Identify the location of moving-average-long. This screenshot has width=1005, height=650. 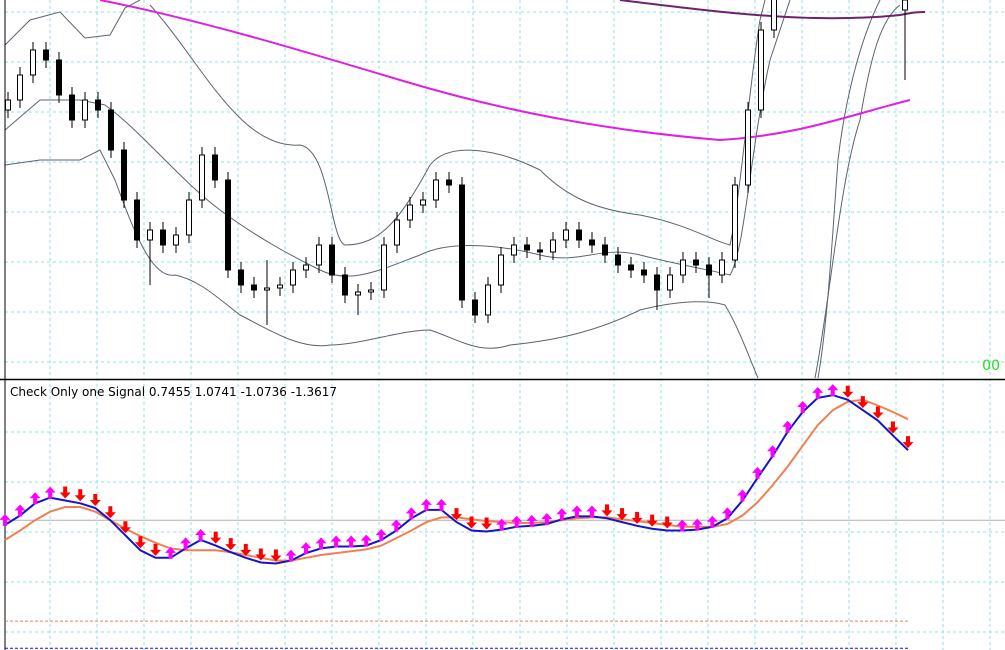
(772, 10).